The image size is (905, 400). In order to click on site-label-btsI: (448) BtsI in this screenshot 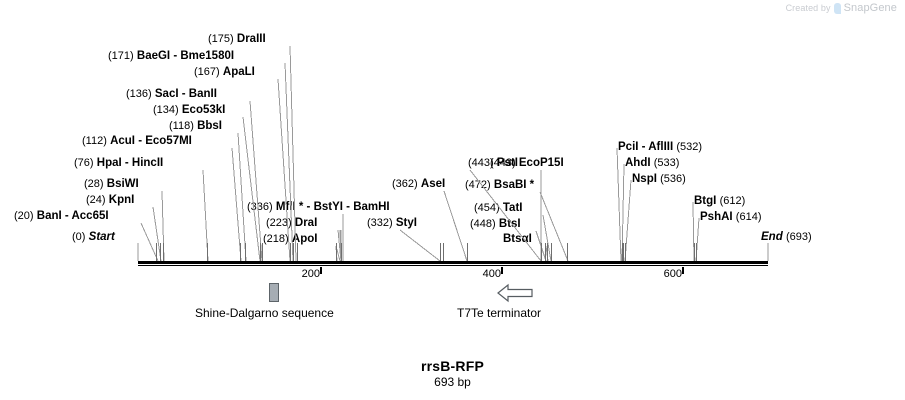, I will do `click(495, 224)`.